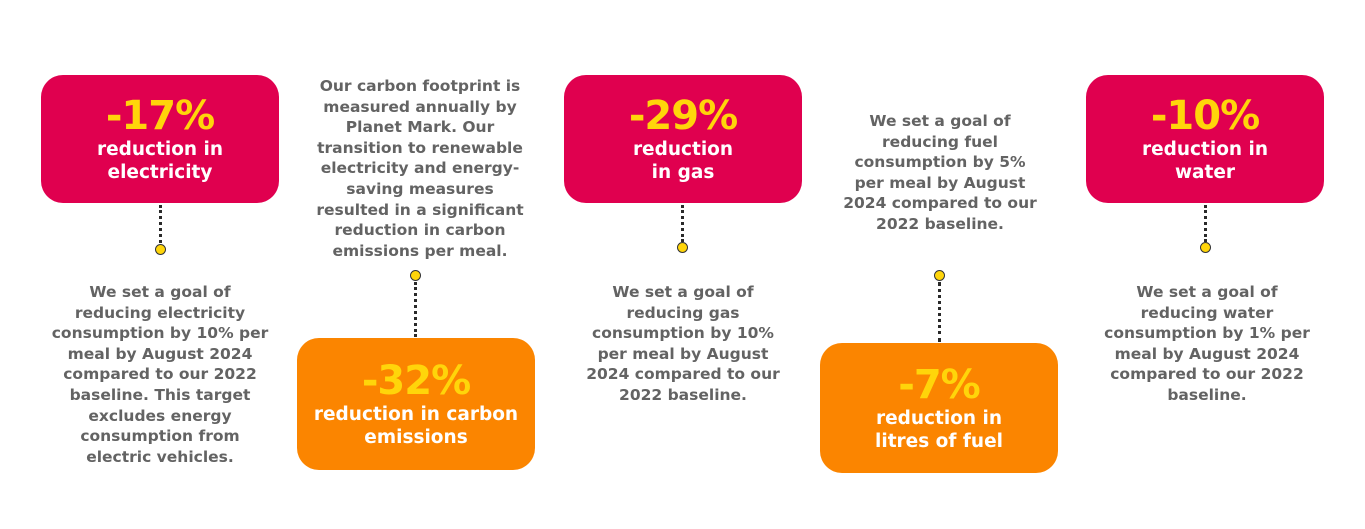 Image resolution: width=1365 pixels, height=529 pixels. What do you see at coordinates (416, 414) in the screenshot?
I see `carbon-label-line1: reduction in carbon` at bounding box center [416, 414].